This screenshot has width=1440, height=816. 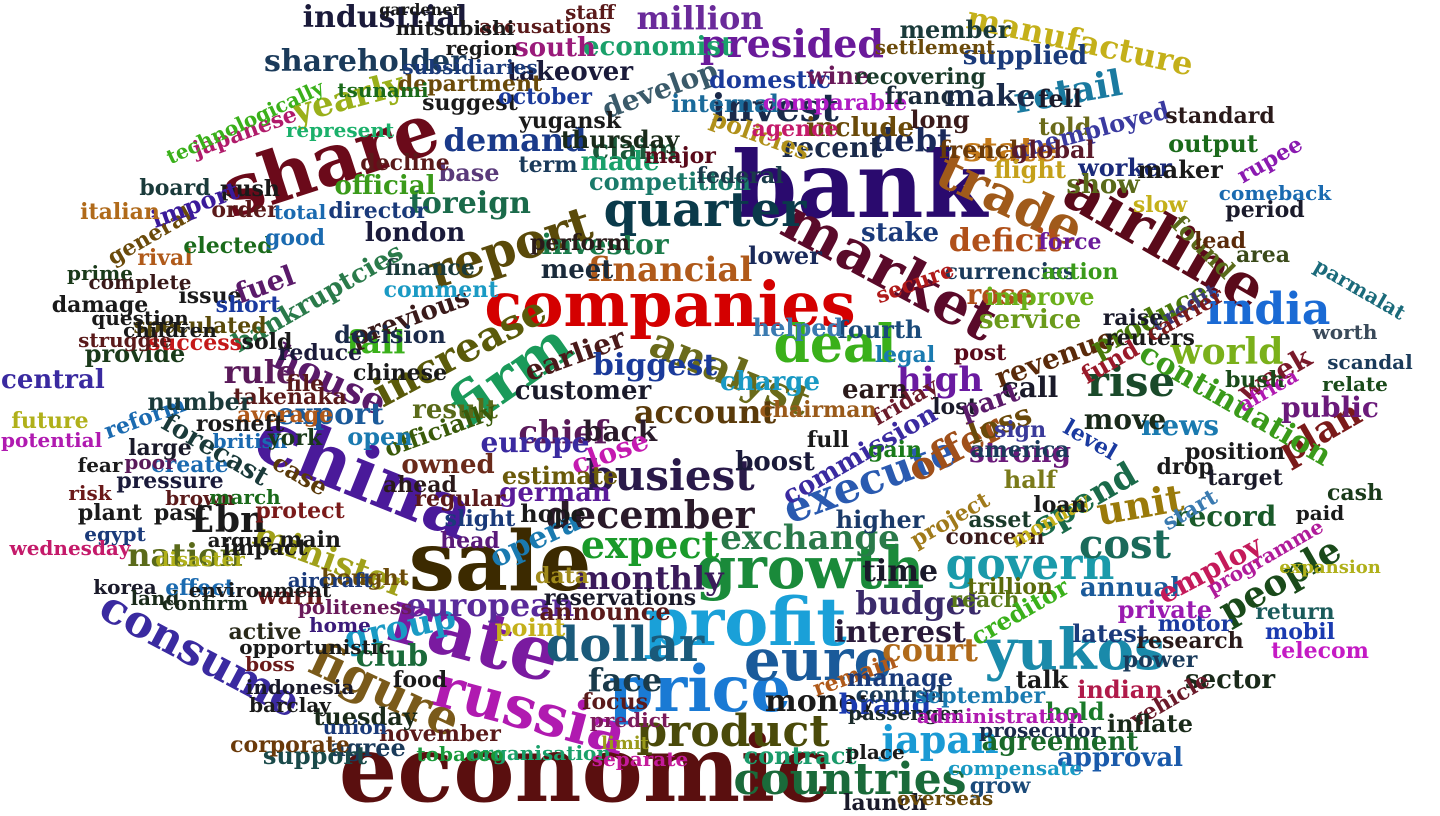 I want to click on word-domestic: domestic, so click(x=770, y=79).